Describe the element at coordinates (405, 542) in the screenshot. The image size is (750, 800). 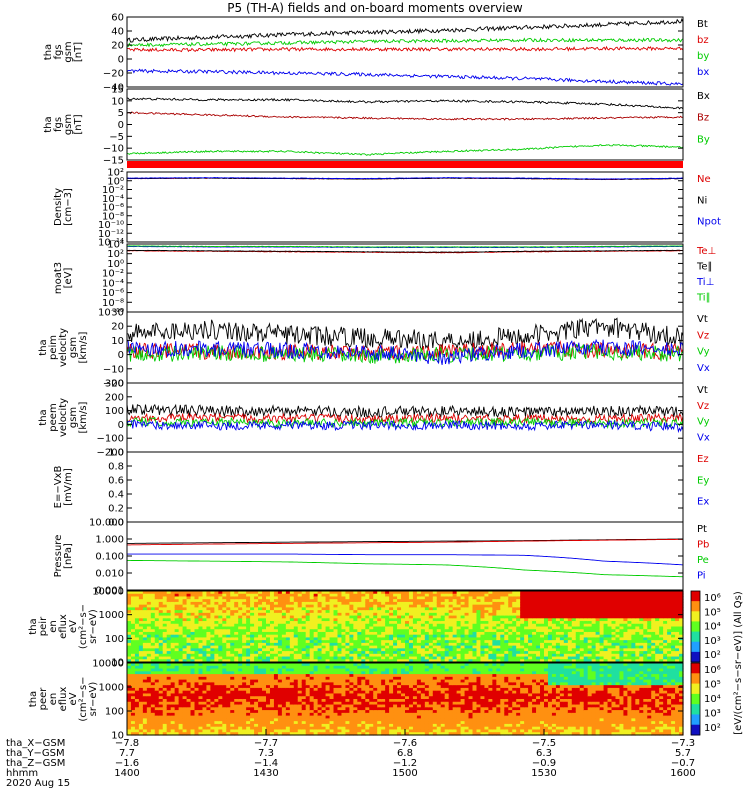
I see `series-line-Pb` at that location.